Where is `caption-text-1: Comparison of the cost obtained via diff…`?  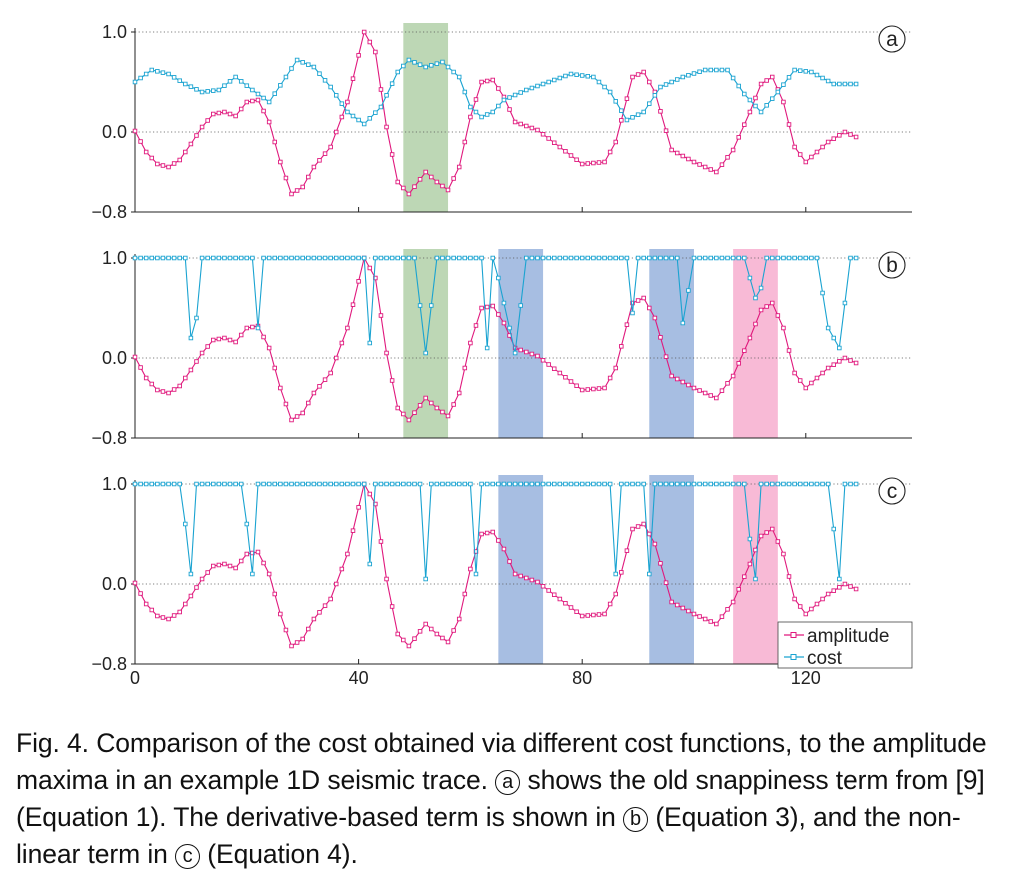
caption-text-1: Comparison of the cost obtained via diff… is located at coordinates (501, 761).